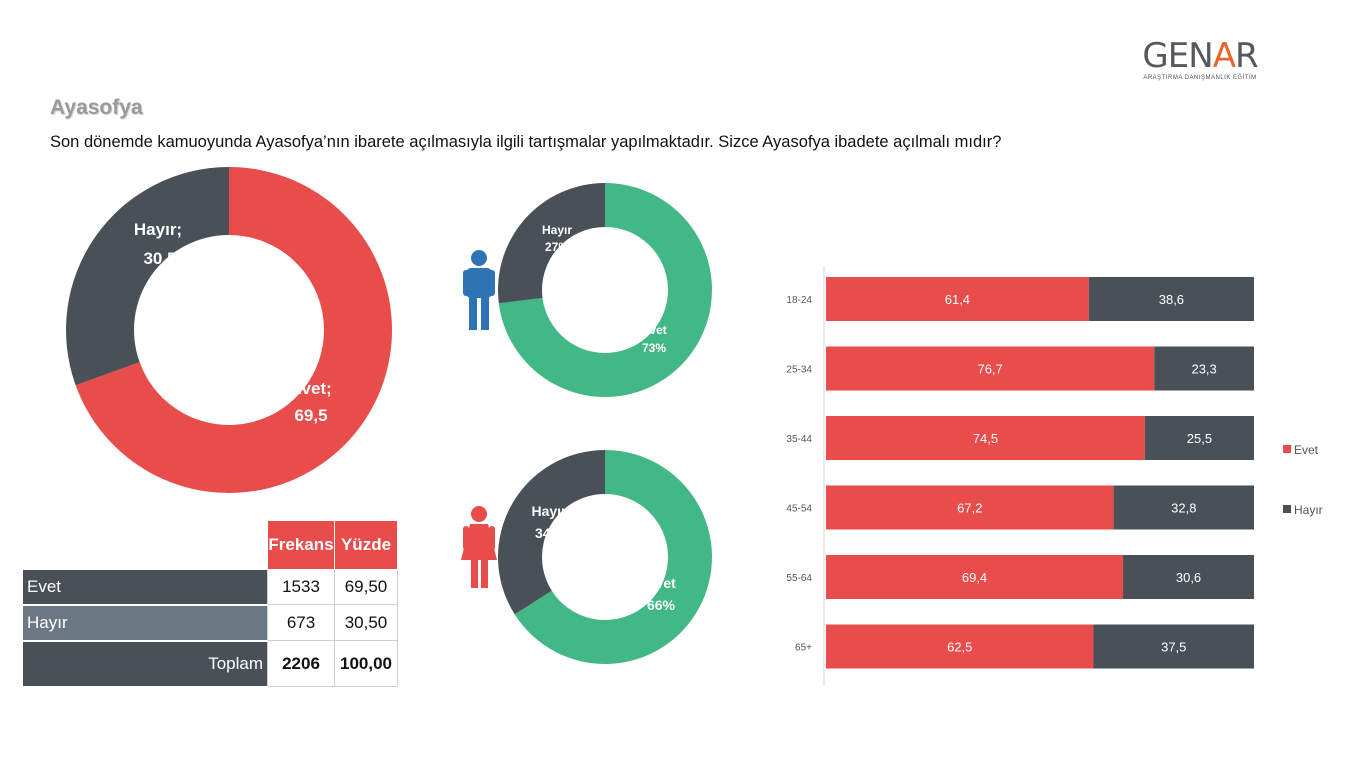  I want to click on bar-value-label: 23,3, so click(1203, 369).